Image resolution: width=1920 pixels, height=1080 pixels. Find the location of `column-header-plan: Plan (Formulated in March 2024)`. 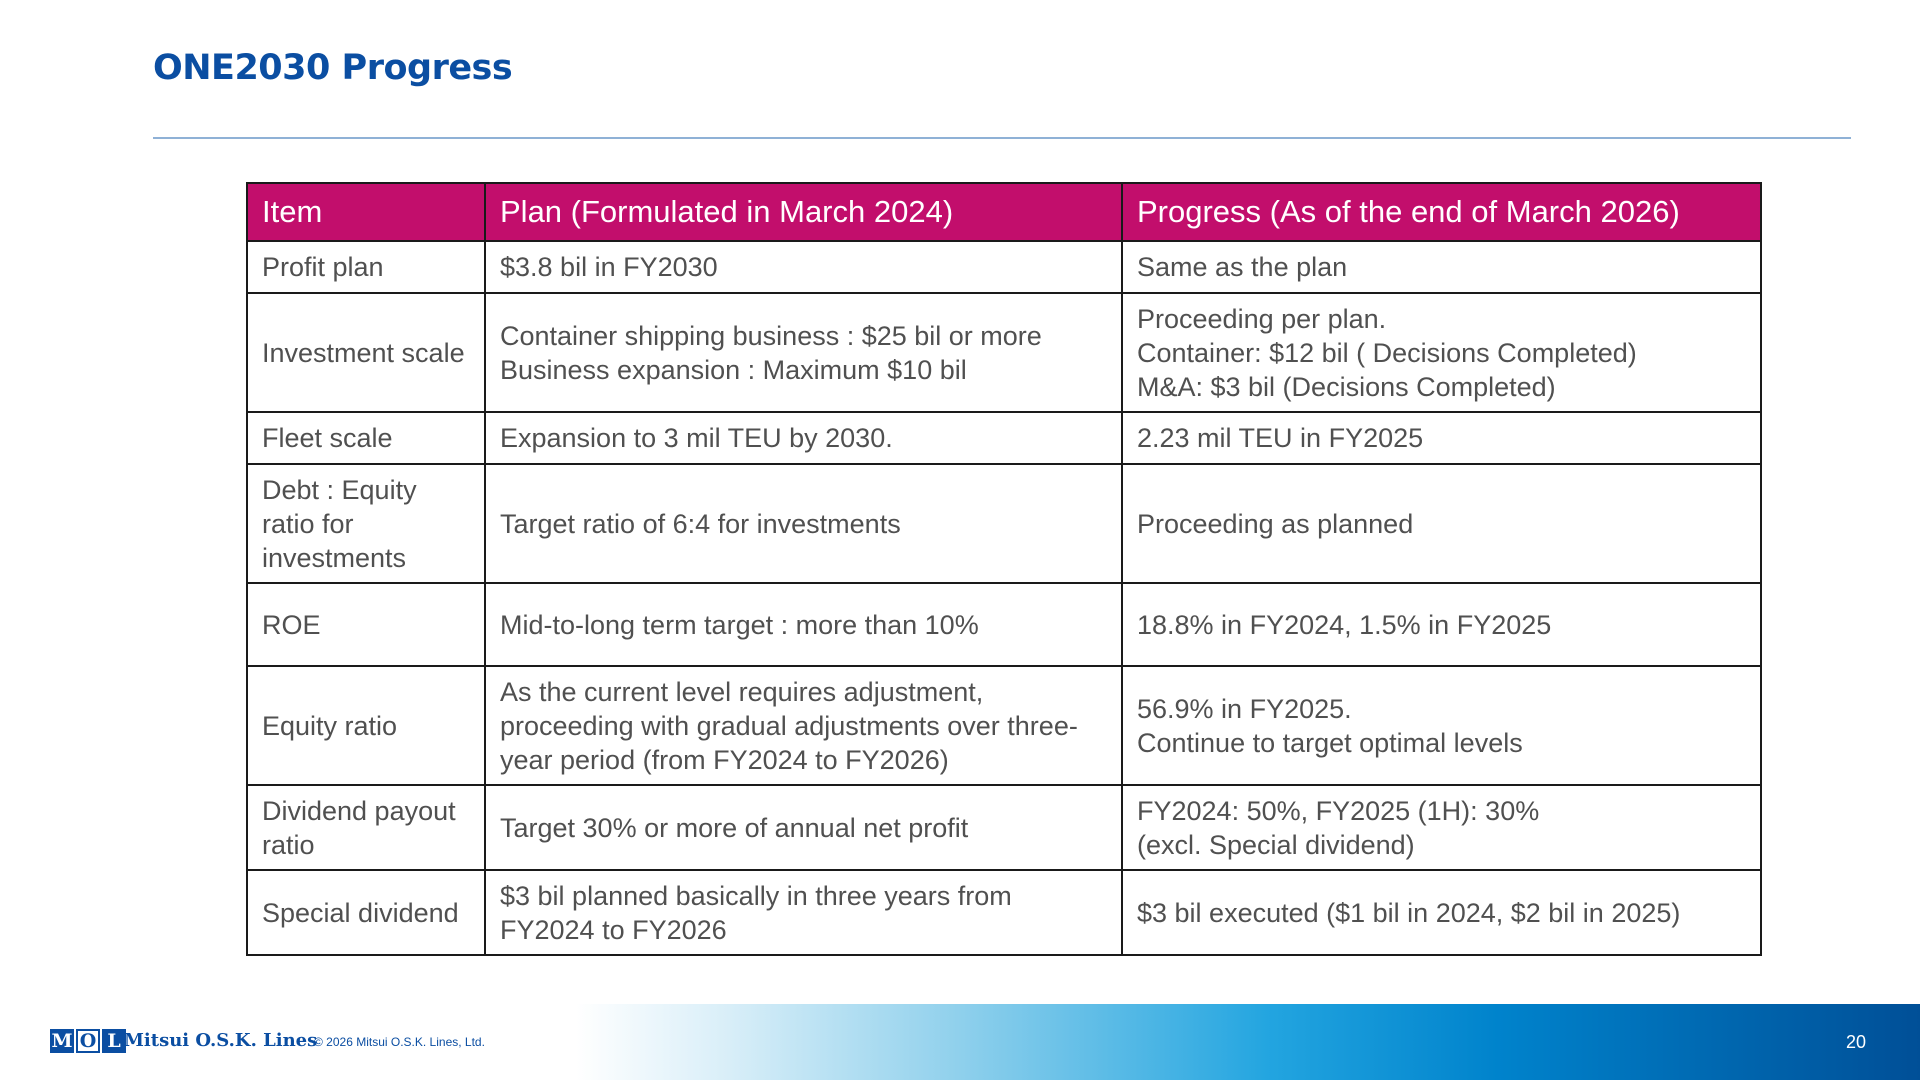

column-header-plan: Plan (Formulated in March 2024) is located at coordinates (803, 212).